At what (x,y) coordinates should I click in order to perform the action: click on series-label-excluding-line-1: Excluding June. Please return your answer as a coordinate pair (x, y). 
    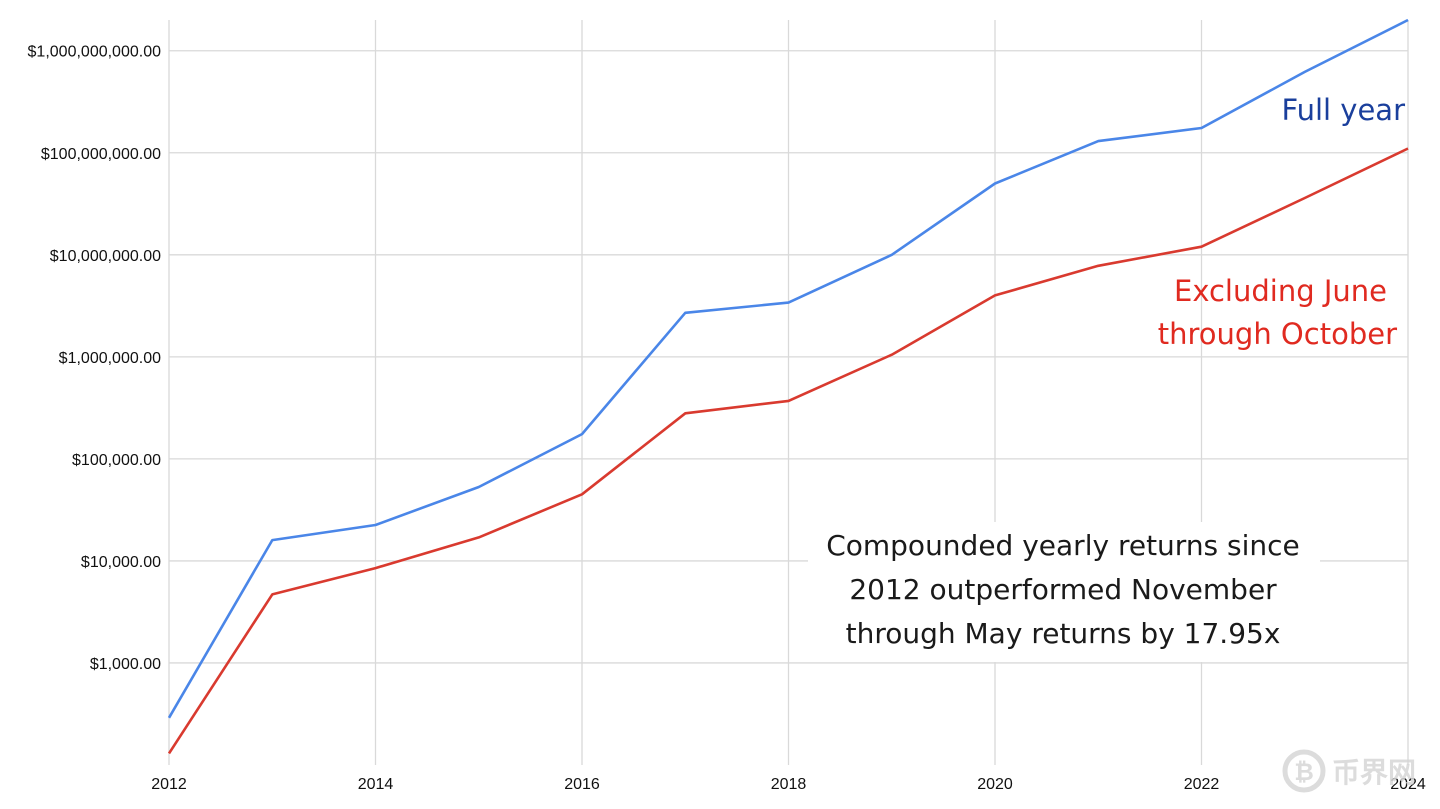
    Looking at the image, I should click on (1280, 291).